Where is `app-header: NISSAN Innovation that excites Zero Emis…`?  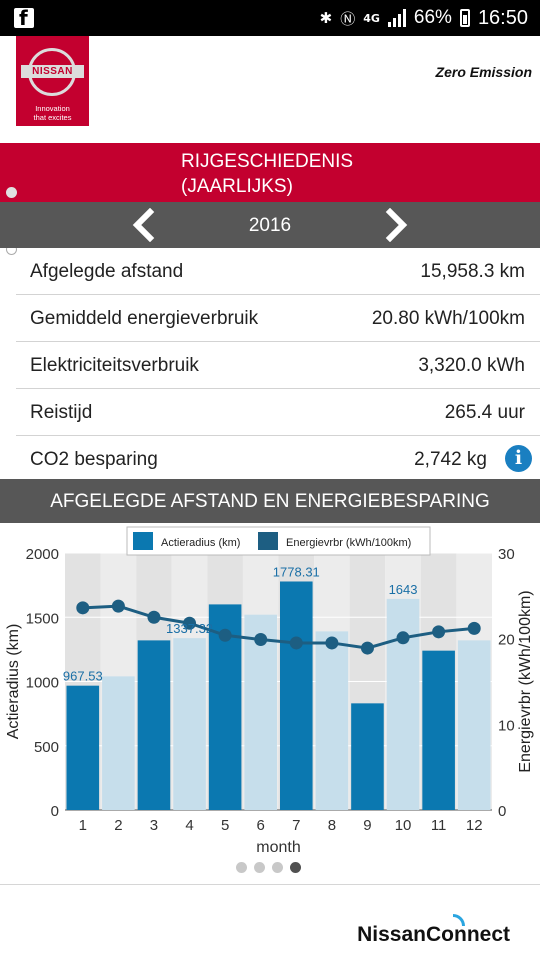 app-header: NISSAN Innovation that excites Zero Emis… is located at coordinates (270, 91).